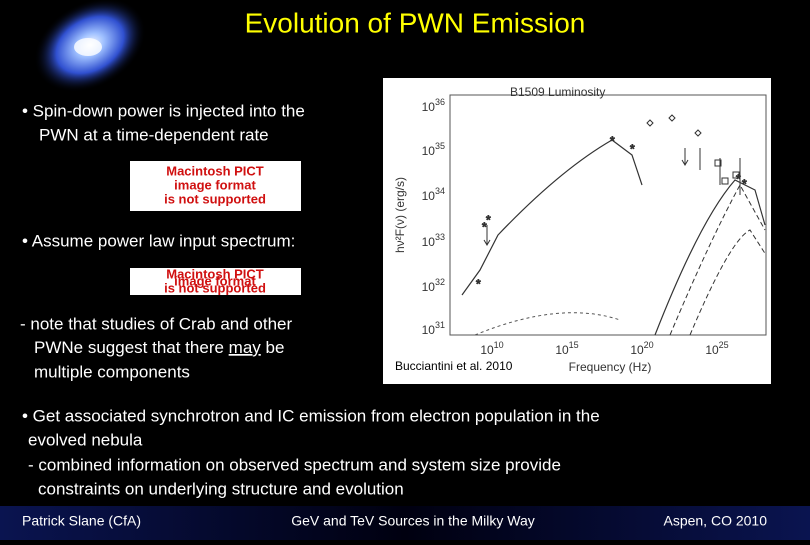 This screenshot has height=545, width=810. What do you see at coordinates (610, 367) in the screenshot?
I see `x-label: Frequency (Hz)` at bounding box center [610, 367].